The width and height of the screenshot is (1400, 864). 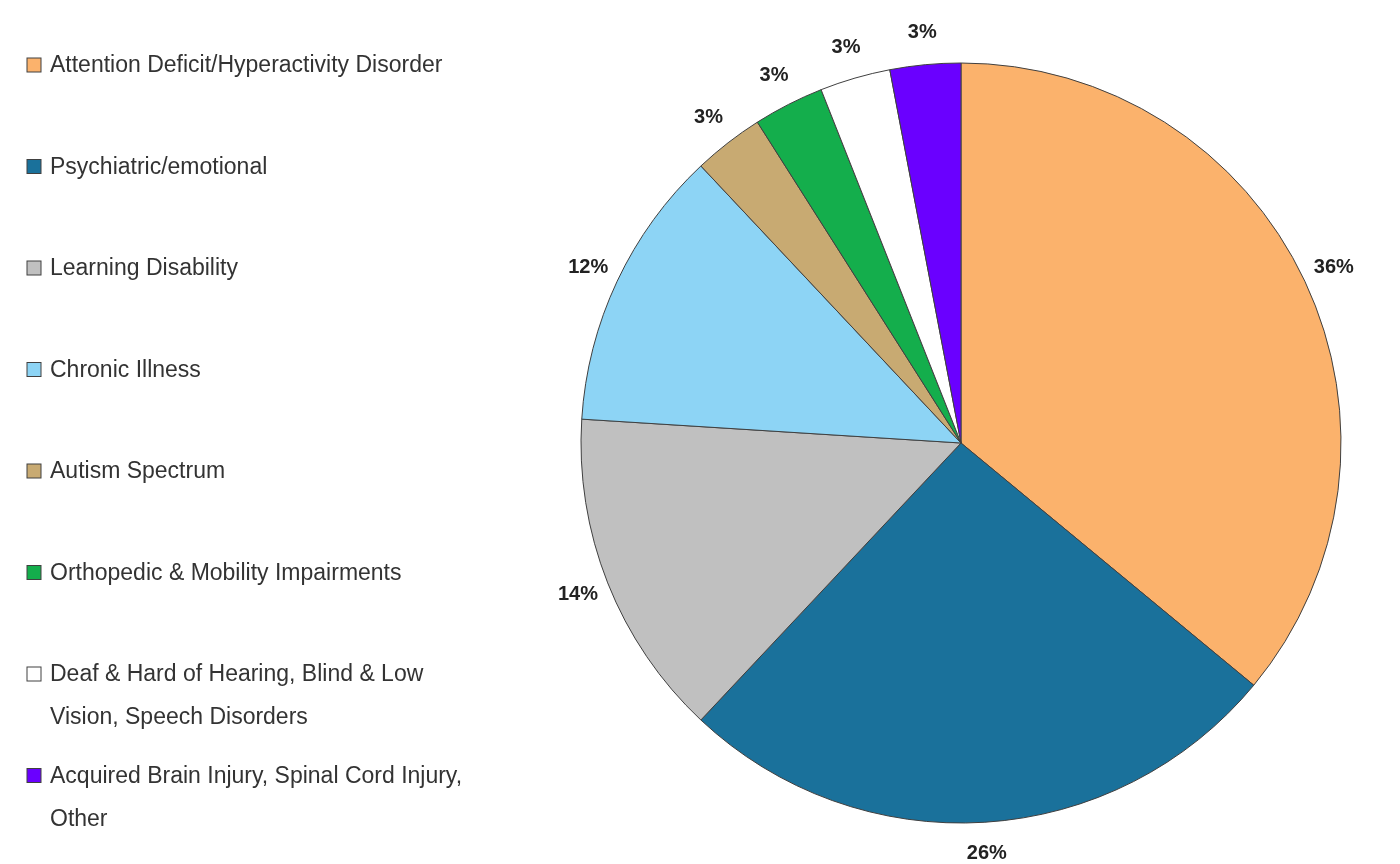 I want to click on legend-label: Orthopedic & Mobility Impairments, so click(x=226, y=571).